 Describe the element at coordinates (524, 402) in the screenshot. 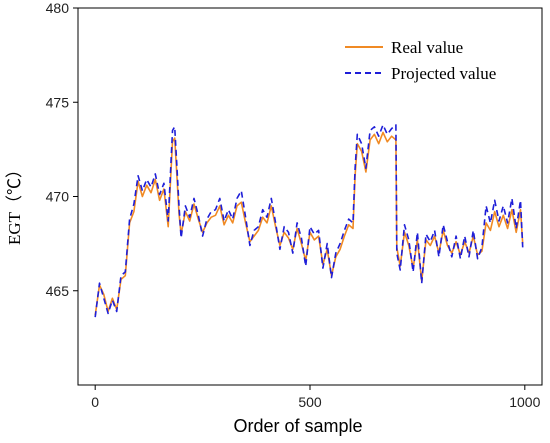

I see `x-tick-label: 1000` at that location.